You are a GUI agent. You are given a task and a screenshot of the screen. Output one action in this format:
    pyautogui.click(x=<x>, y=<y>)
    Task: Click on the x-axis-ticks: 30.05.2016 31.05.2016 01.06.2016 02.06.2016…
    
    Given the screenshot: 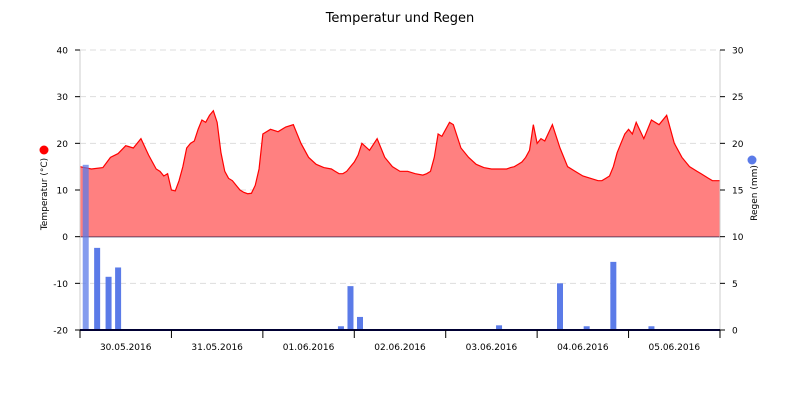 What is the action you would take?
    pyautogui.click(x=400, y=341)
    